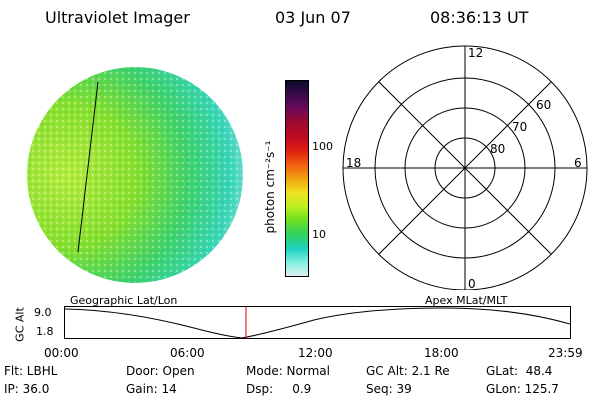 The height and width of the screenshot is (400, 600). What do you see at coordinates (279, 389) in the screenshot?
I see `status-dsp: Dsp: 0.9` at bounding box center [279, 389].